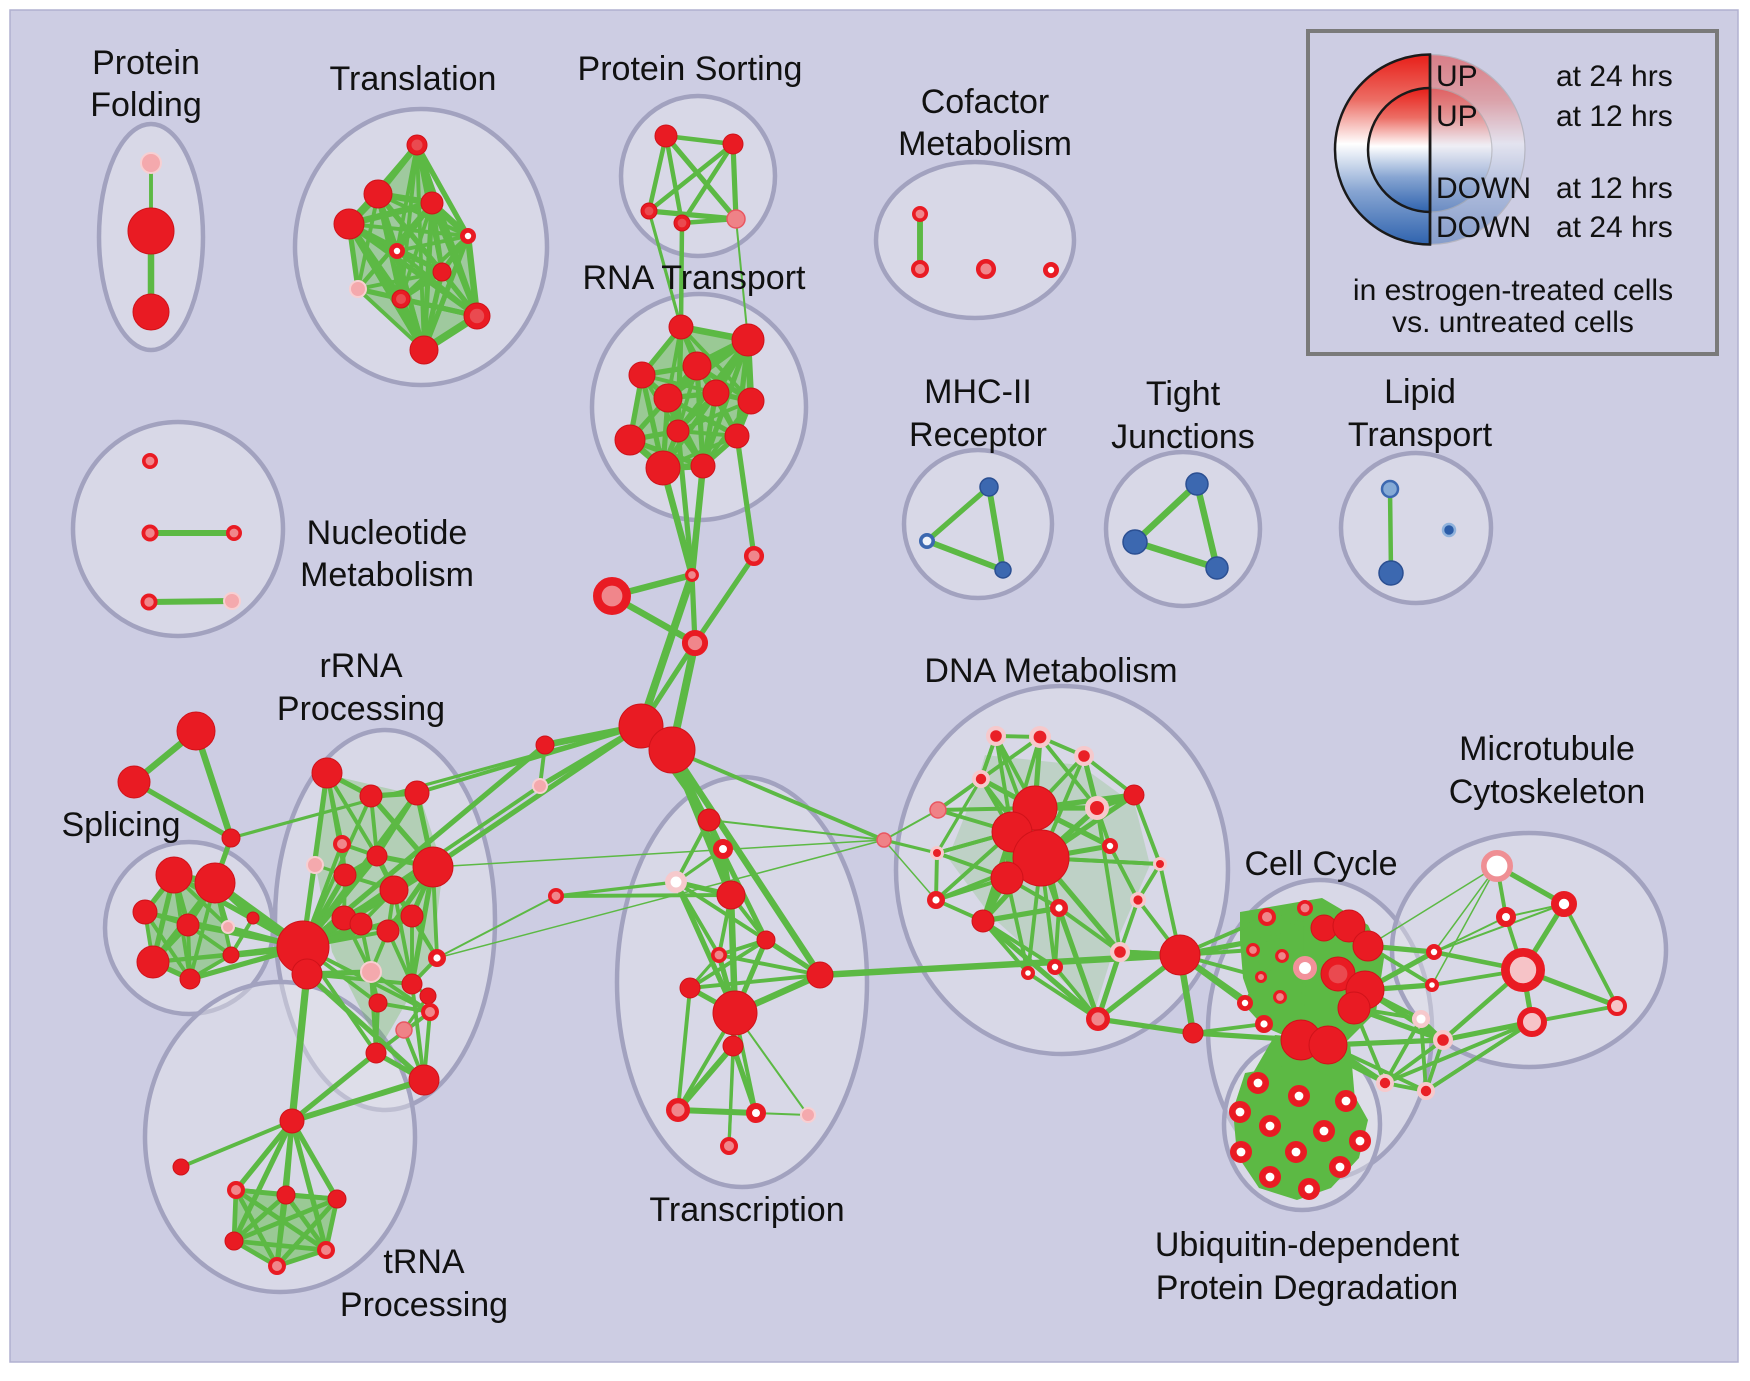 This screenshot has width=1750, height=1381. I want to click on svg-text: Protein Degradation, so click(1307, 1288).